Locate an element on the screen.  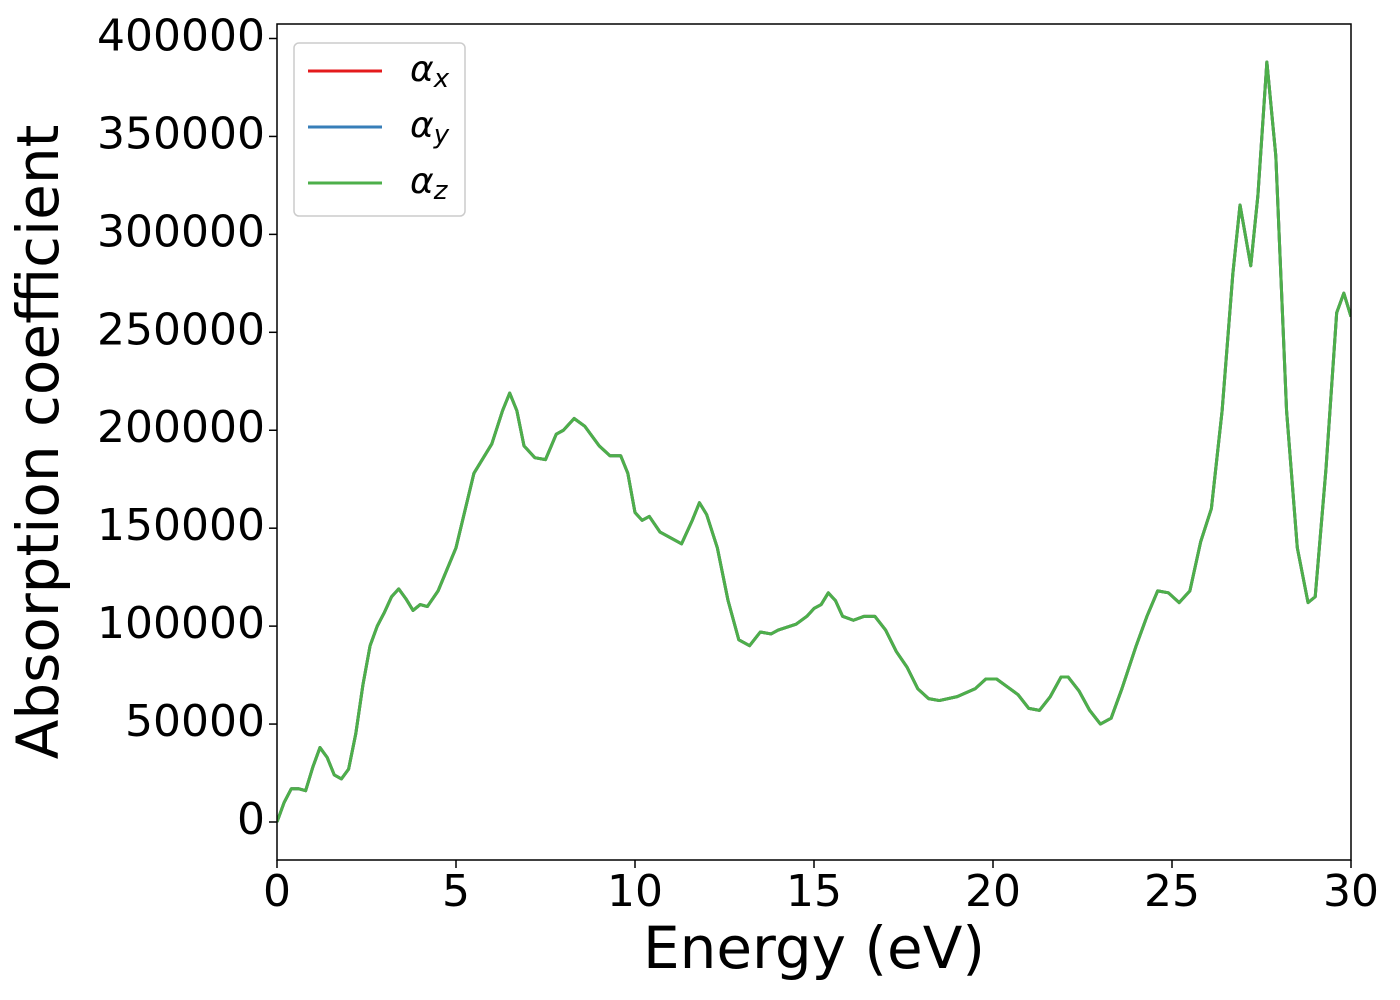
y-tick-label: 400000 is located at coordinates (181, 35).